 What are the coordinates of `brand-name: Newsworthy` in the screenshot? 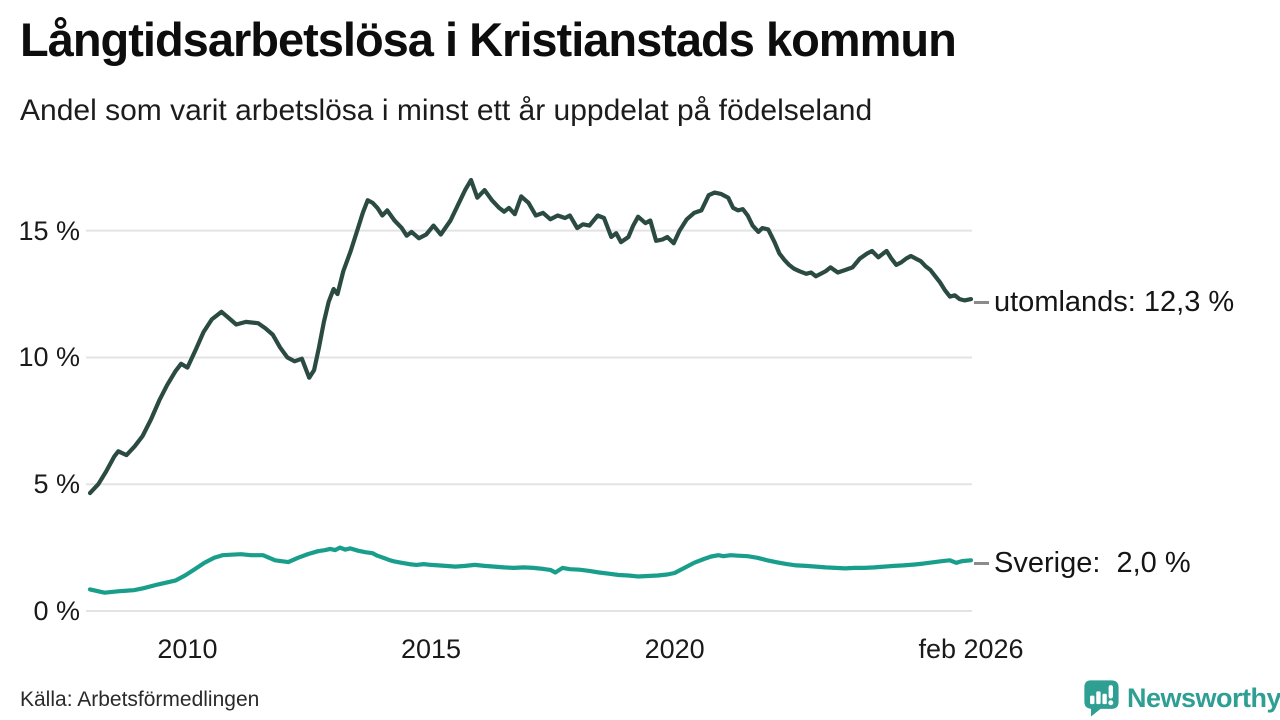 It's located at (1203, 697).